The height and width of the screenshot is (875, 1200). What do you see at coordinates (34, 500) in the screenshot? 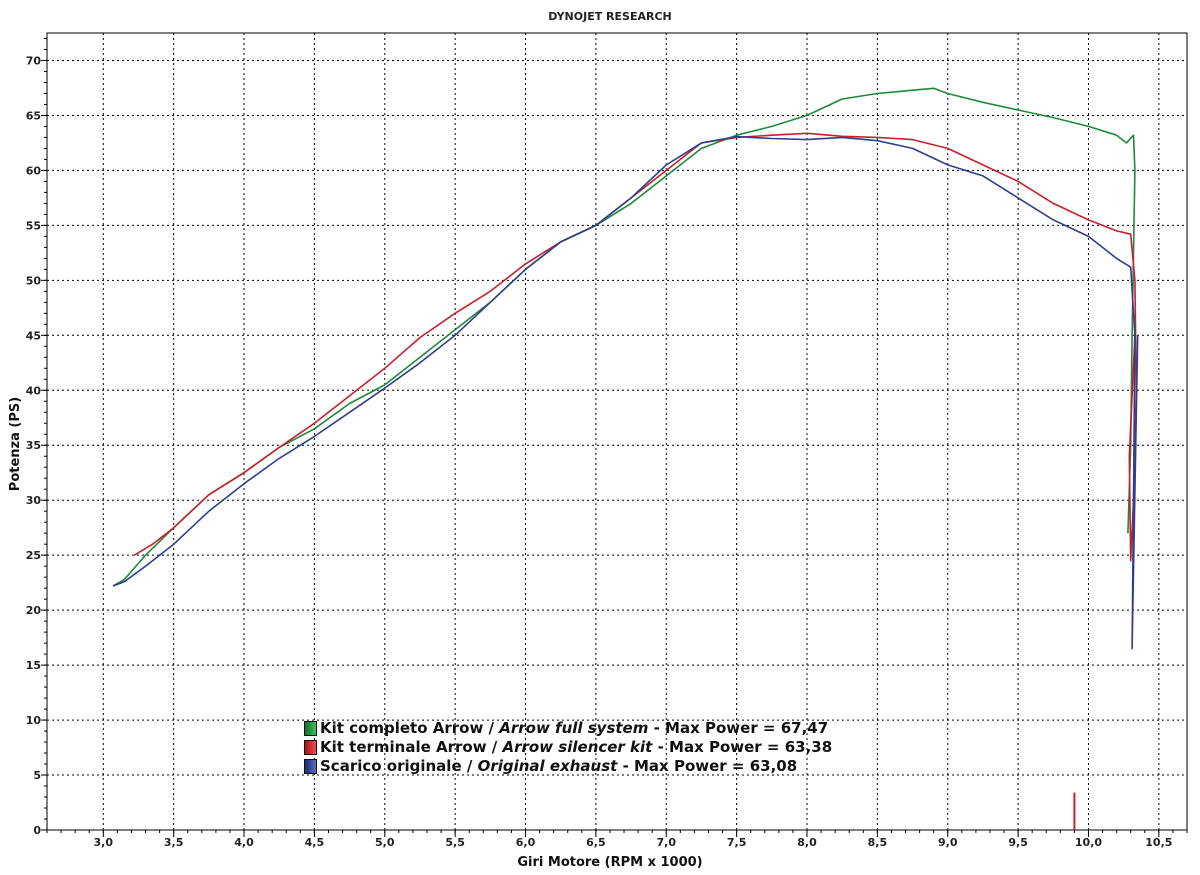
I see `y-tick-label: 30` at bounding box center [34, 500].